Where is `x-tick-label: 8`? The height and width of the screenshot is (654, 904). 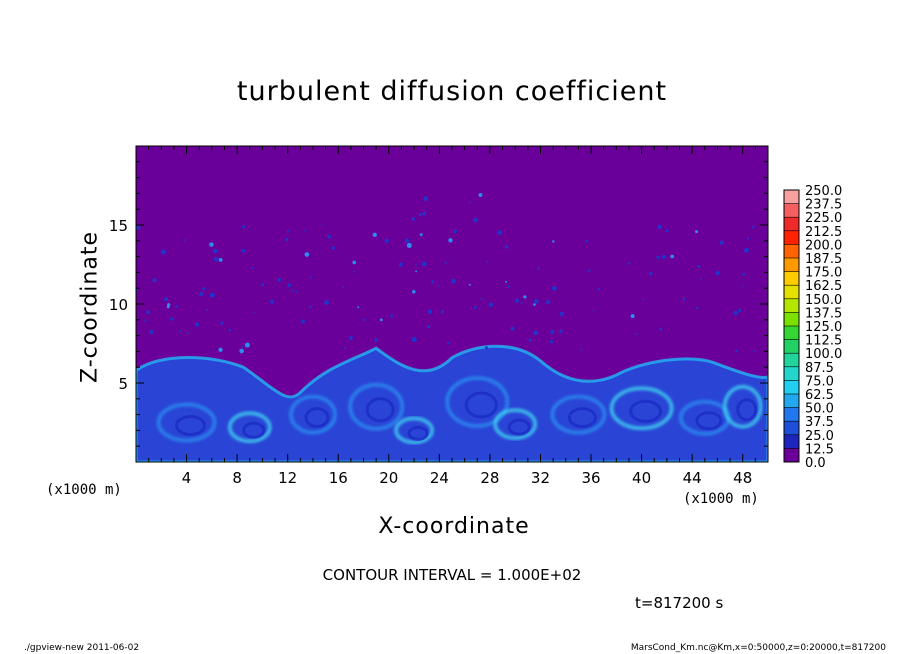
x-tick-label: 8 is located at coordinates (237, 478).